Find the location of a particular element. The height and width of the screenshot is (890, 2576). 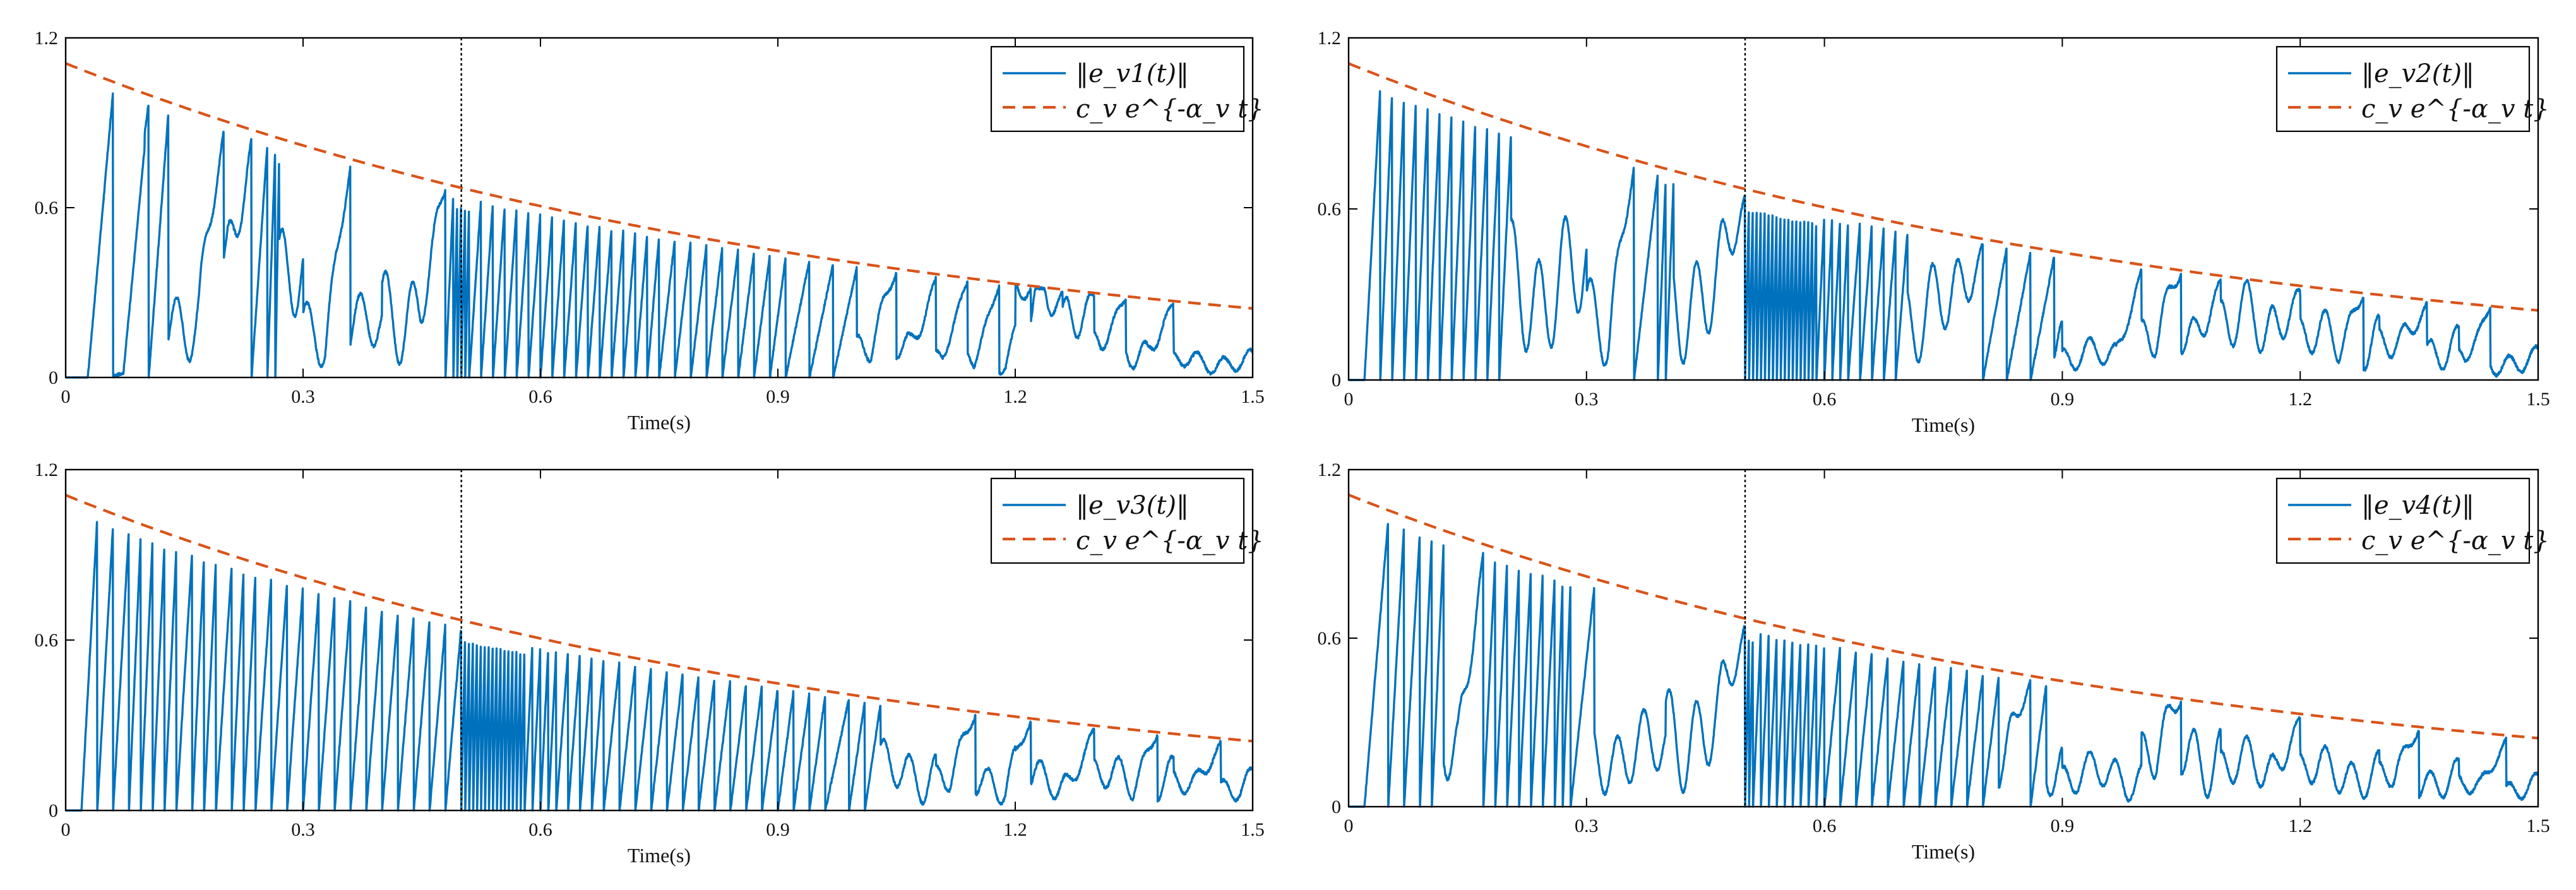

legend: ‖e_v2(t)‖ c_v e^{-α_v t} is located at coordinates (2412, 89).